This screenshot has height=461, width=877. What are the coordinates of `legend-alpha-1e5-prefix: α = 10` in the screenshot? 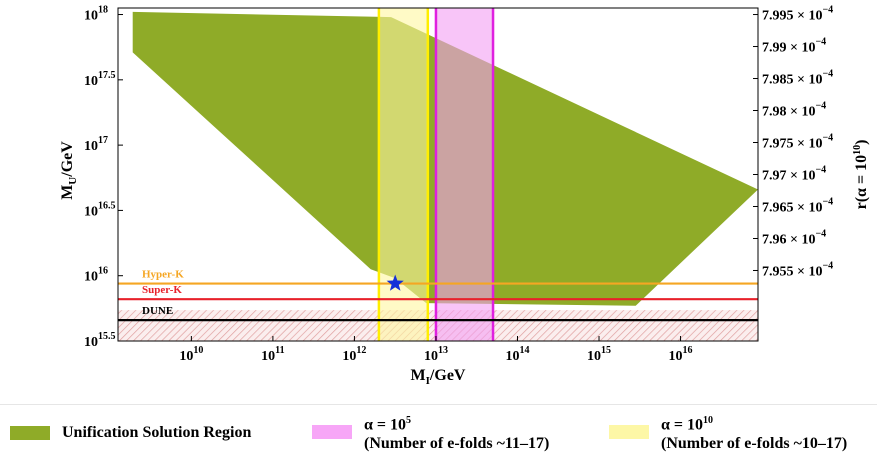 It's located at (385, 425).